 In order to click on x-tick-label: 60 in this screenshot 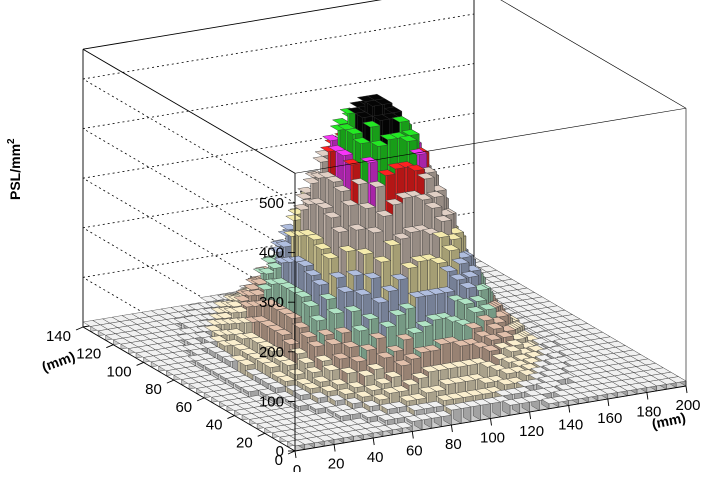, I will do `click(414, 451)`.